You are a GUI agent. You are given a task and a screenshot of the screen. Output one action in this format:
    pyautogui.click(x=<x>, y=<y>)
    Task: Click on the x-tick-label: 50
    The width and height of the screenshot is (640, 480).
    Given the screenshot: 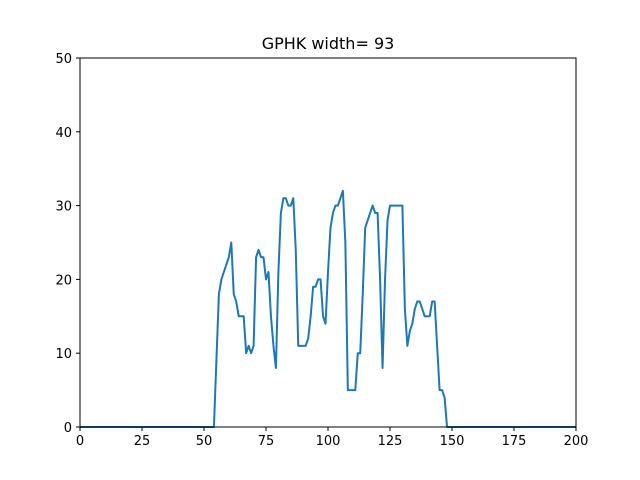 What is the action you would take?
    pyautogui.click(x=204, y=441)
    